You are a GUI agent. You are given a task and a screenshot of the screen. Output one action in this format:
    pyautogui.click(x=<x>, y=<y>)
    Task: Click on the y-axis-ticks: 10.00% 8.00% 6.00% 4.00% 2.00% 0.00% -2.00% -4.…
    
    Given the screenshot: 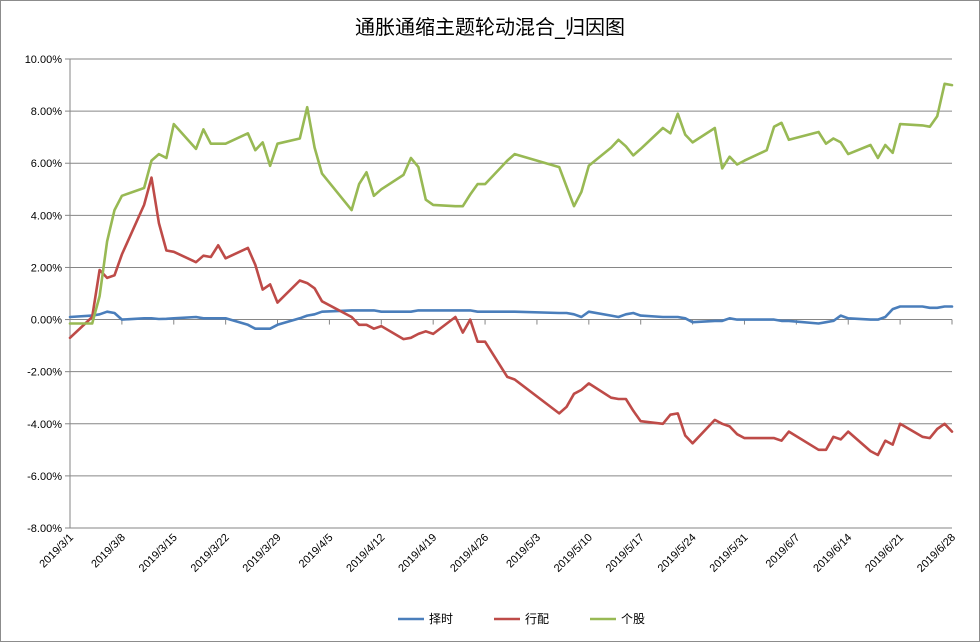 What is the action you would take?
    pyautogui.click(x=44, y=294)
    